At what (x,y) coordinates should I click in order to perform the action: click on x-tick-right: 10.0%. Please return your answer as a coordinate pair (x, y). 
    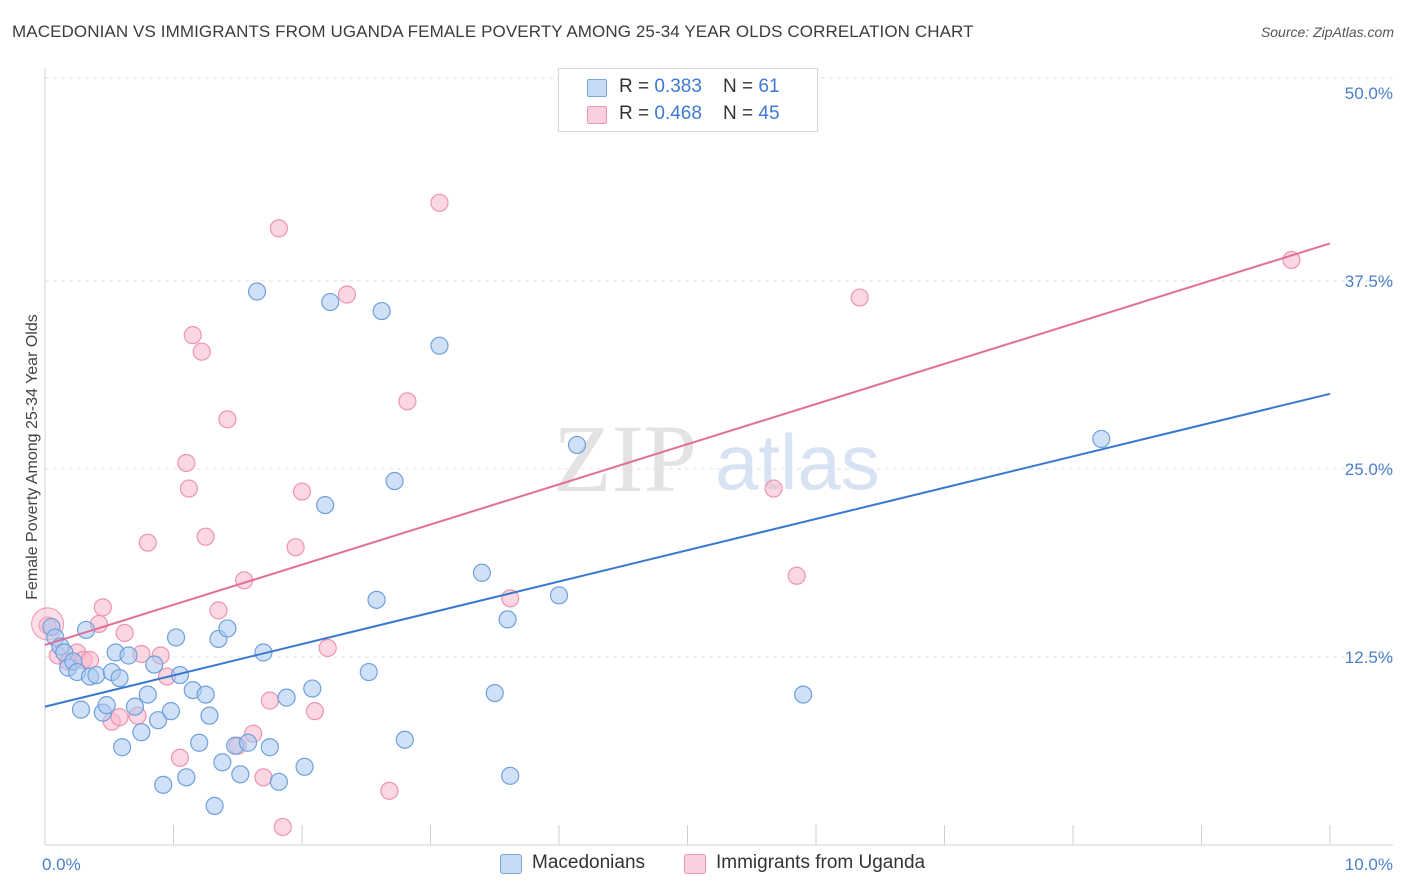
    Looking at the image, I should click on (1369, 864).